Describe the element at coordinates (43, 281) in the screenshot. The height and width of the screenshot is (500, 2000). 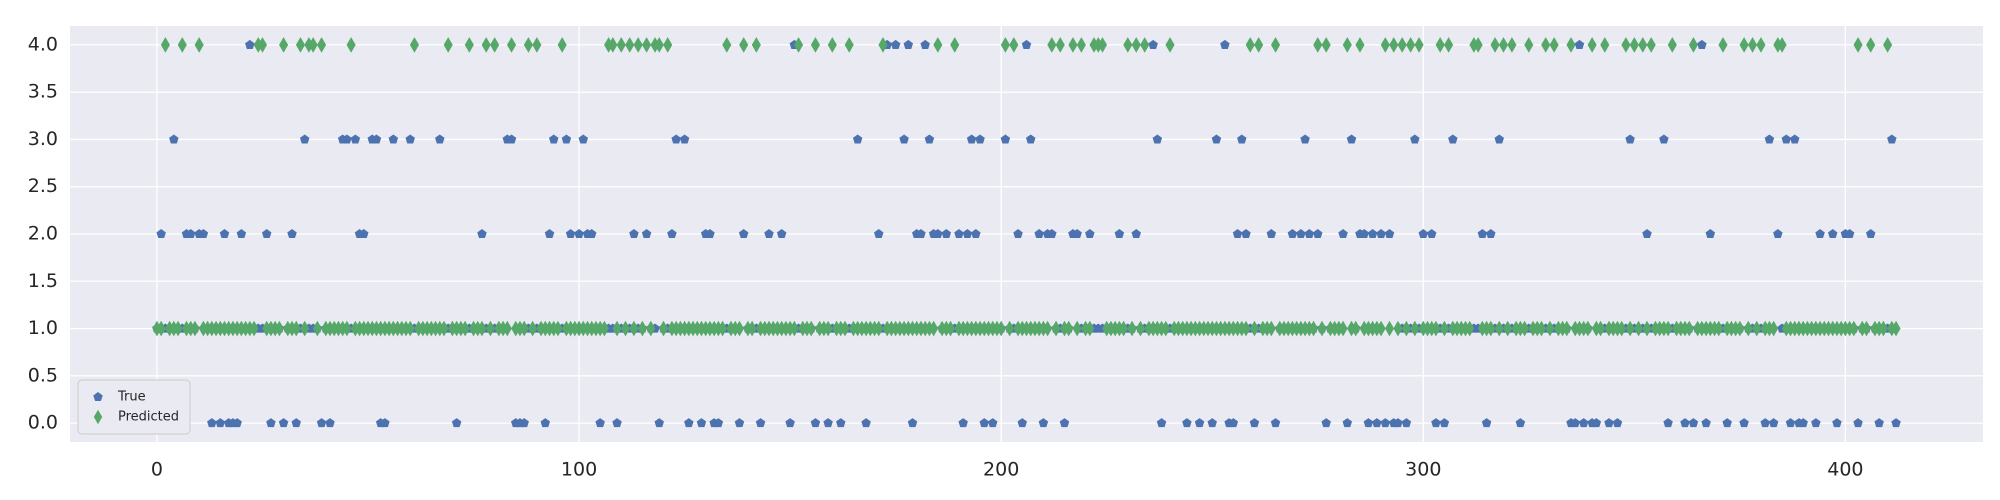
I see `y-tick-label: 1.5` at that location.